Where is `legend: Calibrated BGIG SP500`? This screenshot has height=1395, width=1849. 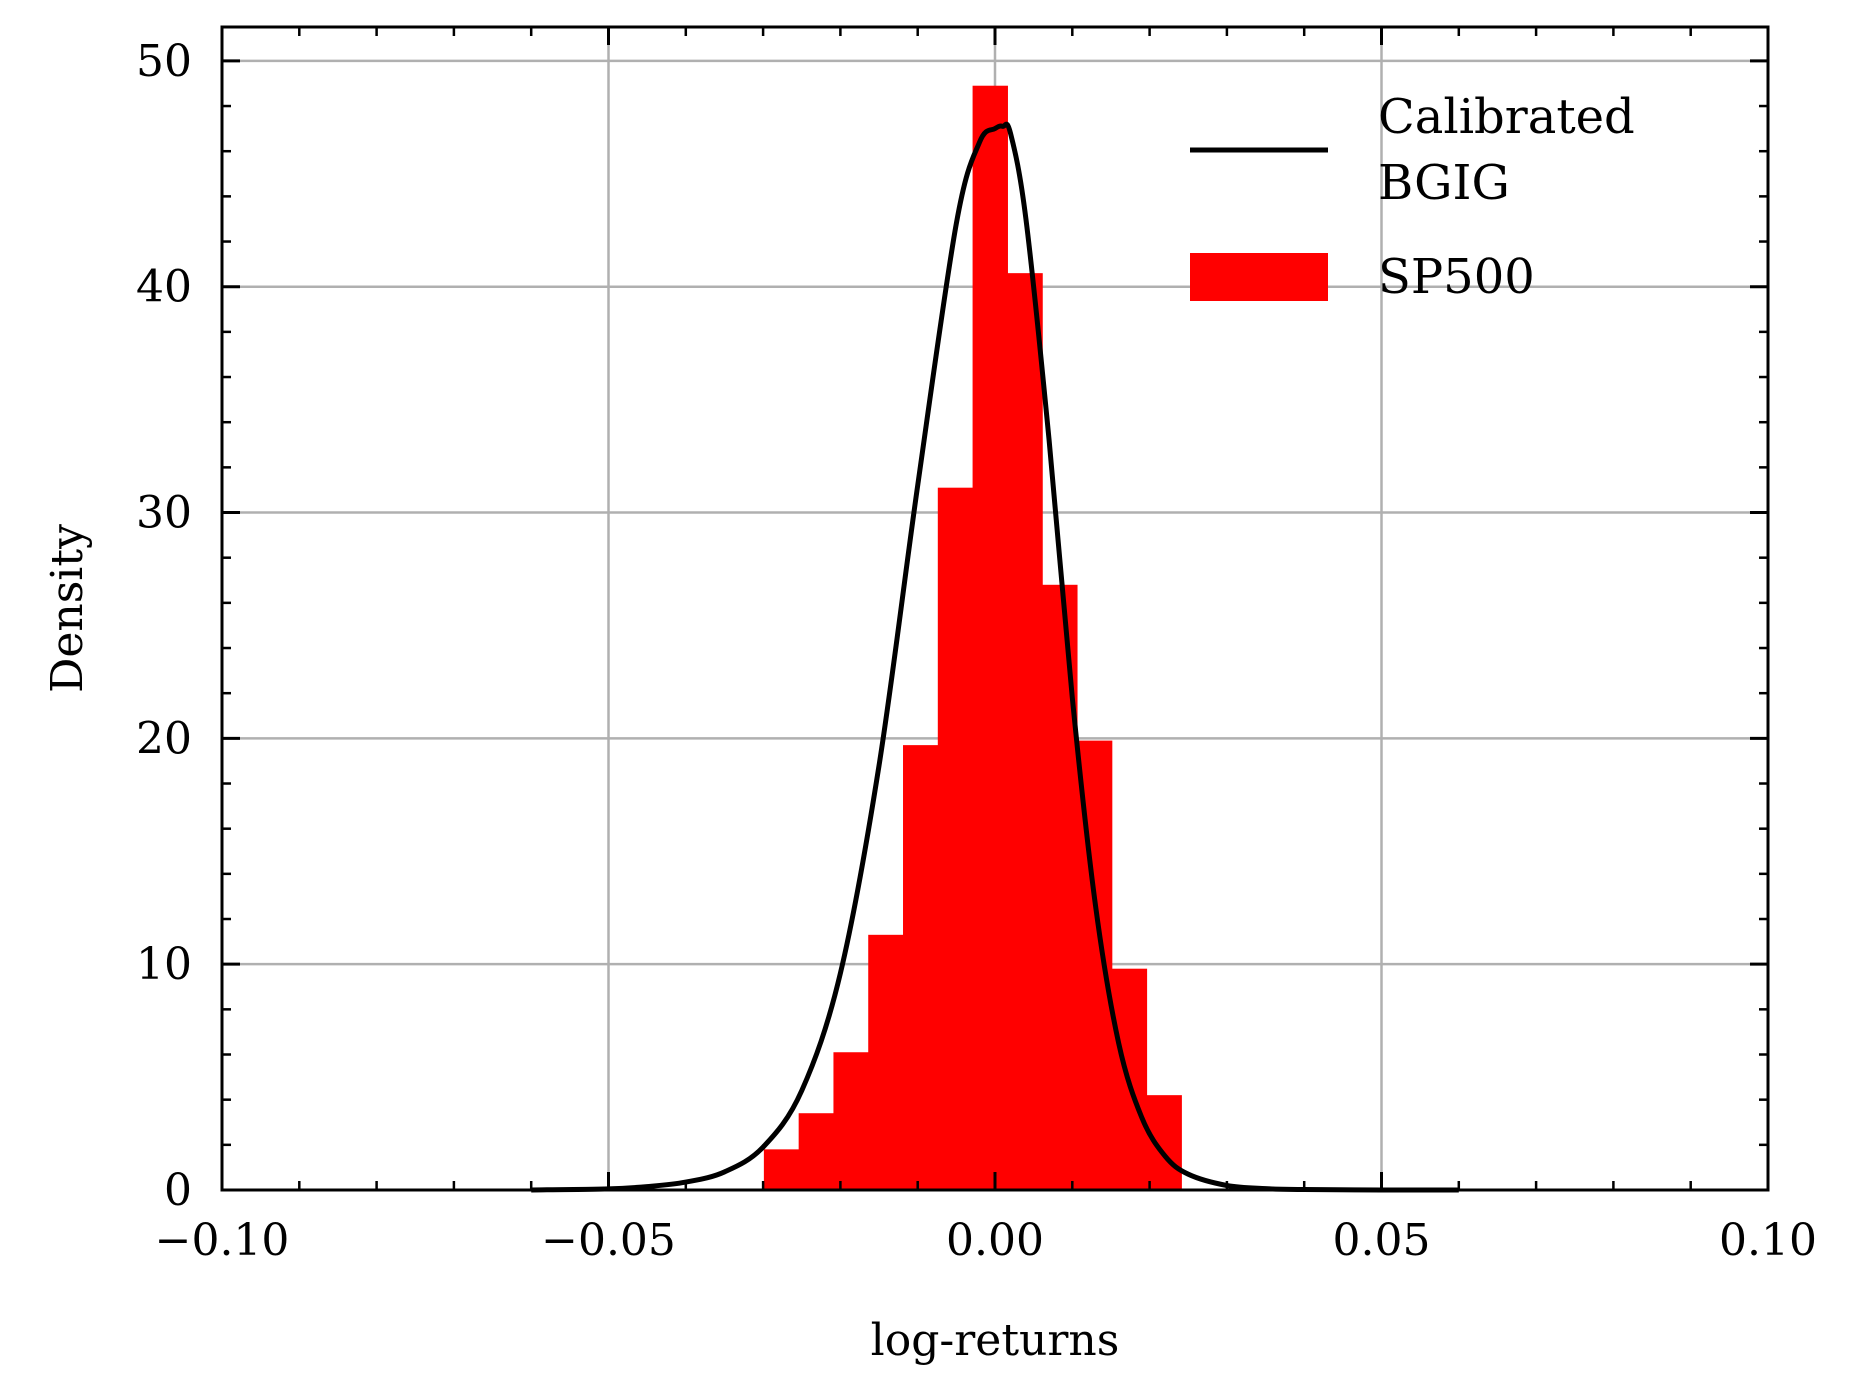 legend: Calibrated BGIG SP500 is located at coordinates (1412, 197).